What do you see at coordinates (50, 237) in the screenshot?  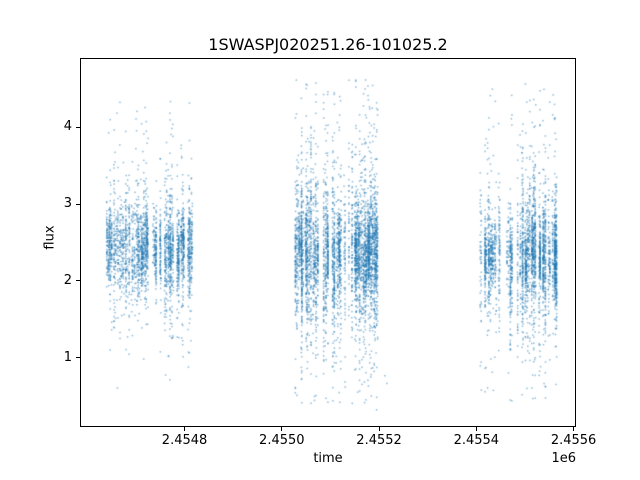 I see `y-axis-label: flux` at bounding box center [50, 237].